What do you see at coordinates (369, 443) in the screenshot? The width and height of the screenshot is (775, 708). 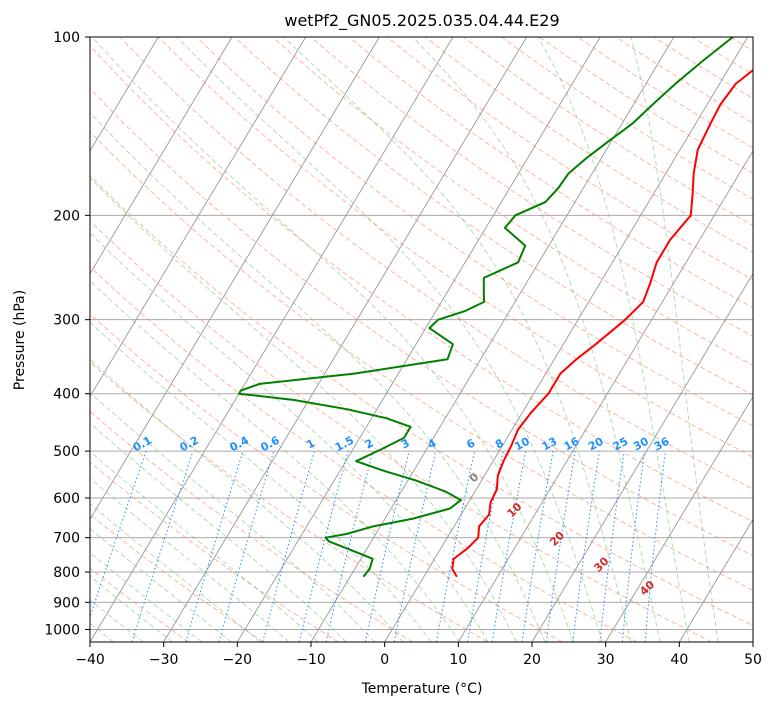 I see `mixing-ratio-label: 2` at bounding box center [369, 443].